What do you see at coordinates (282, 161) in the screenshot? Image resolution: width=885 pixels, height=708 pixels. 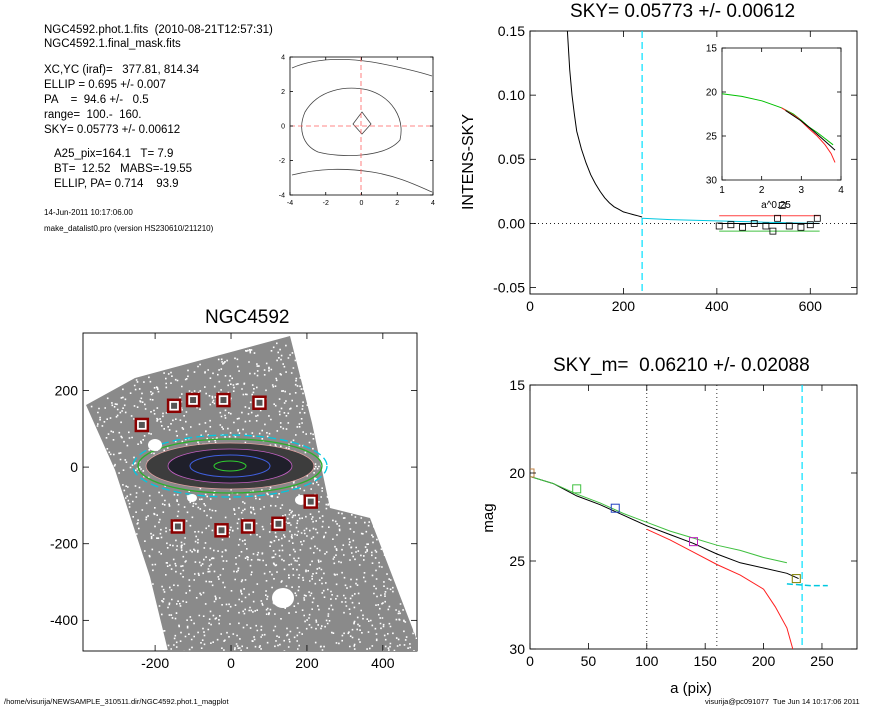 I see `y-tick-label: -2` at bounding box center [282, 161].